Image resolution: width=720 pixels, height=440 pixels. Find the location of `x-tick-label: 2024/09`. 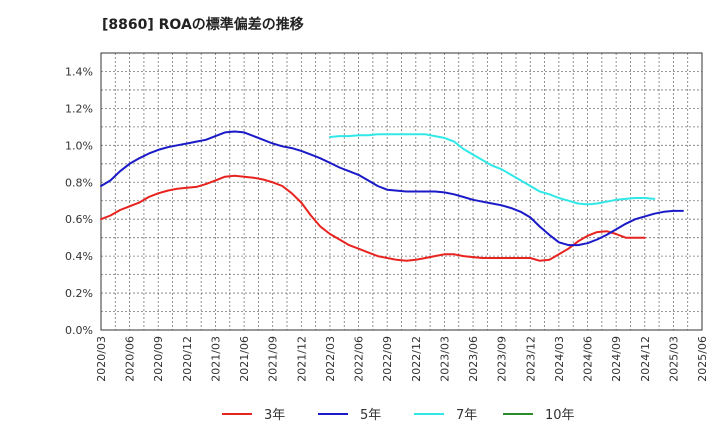

x-tick-label: 2024/09 is located at coordinates (616, 359).